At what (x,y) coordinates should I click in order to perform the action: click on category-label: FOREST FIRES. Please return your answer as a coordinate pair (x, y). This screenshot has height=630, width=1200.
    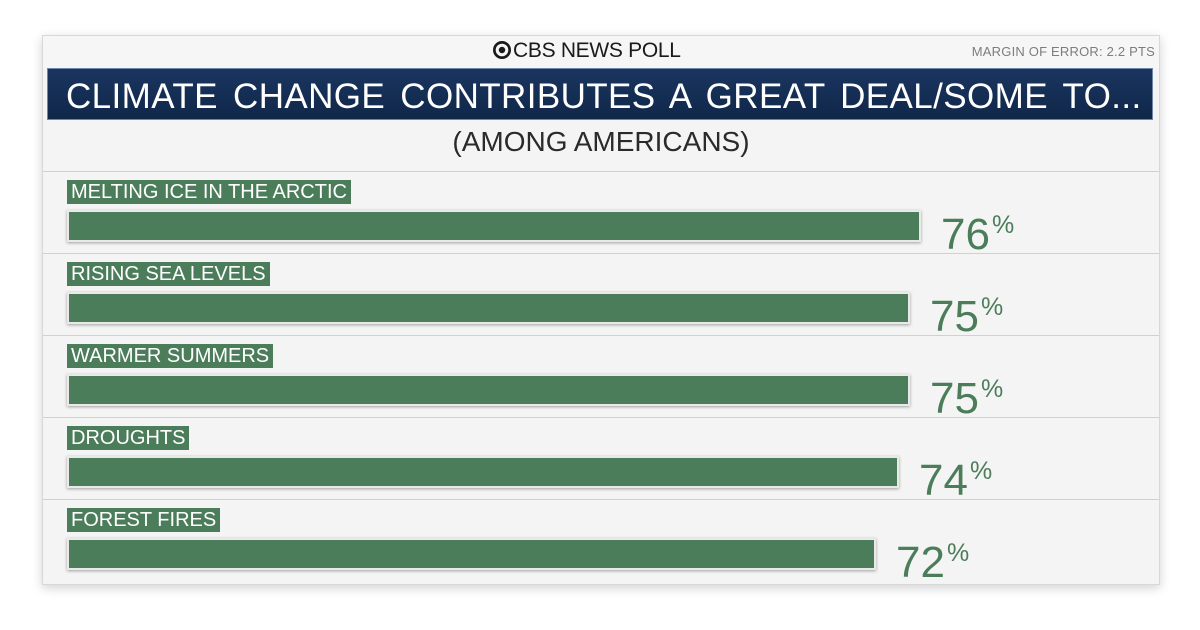
    Looking at the image, I should click on (144, 520).